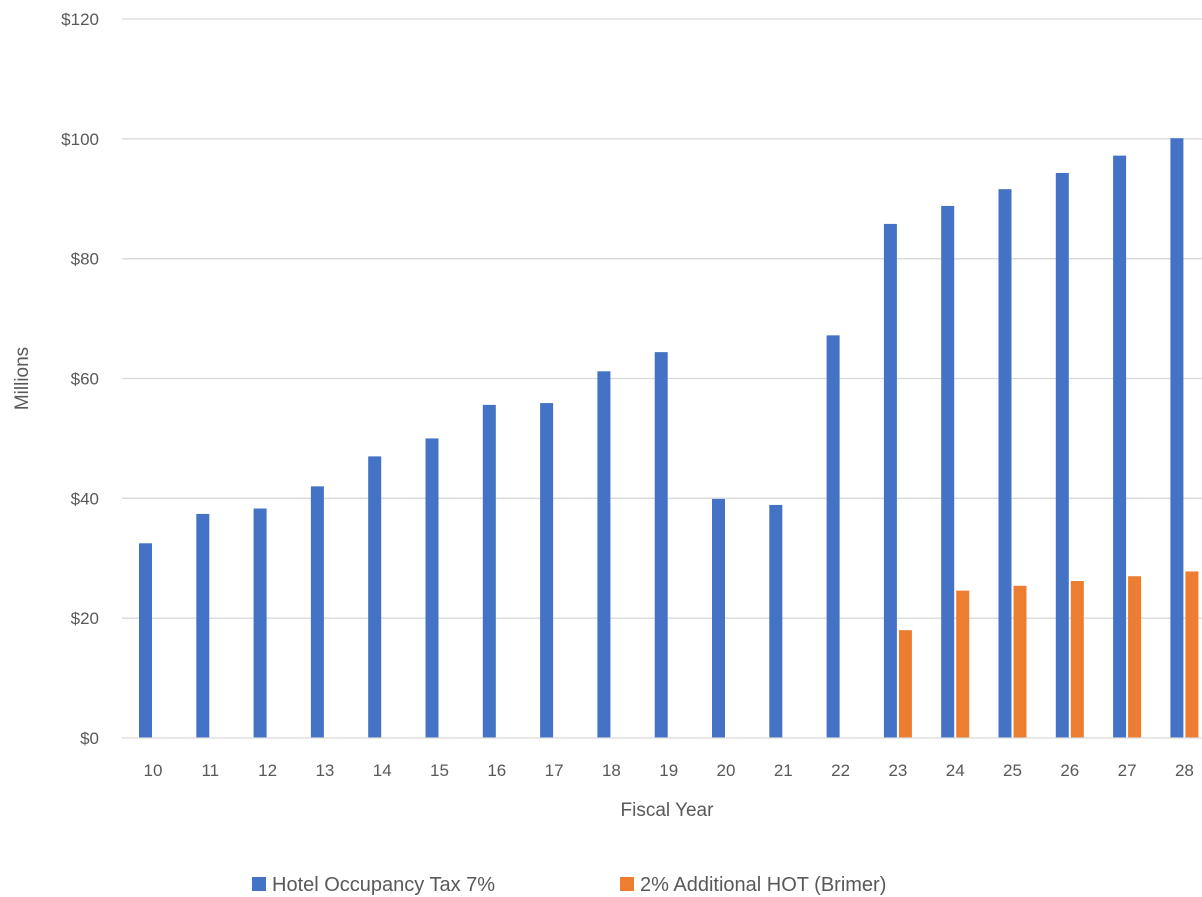  Describe the element at coordinates (1069, 770) in the screenshot. I see `x-tick-label: 26` at that location.